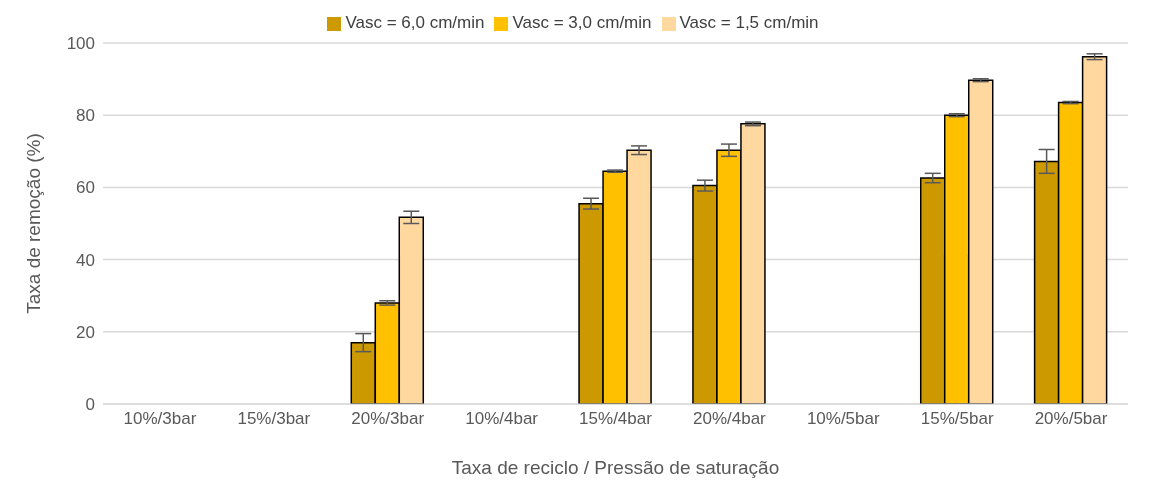  Describe the element at coordinates (582, 22) in the screenshot. I see `legend-label: Vasc = 3,0 cm/min` at that location.